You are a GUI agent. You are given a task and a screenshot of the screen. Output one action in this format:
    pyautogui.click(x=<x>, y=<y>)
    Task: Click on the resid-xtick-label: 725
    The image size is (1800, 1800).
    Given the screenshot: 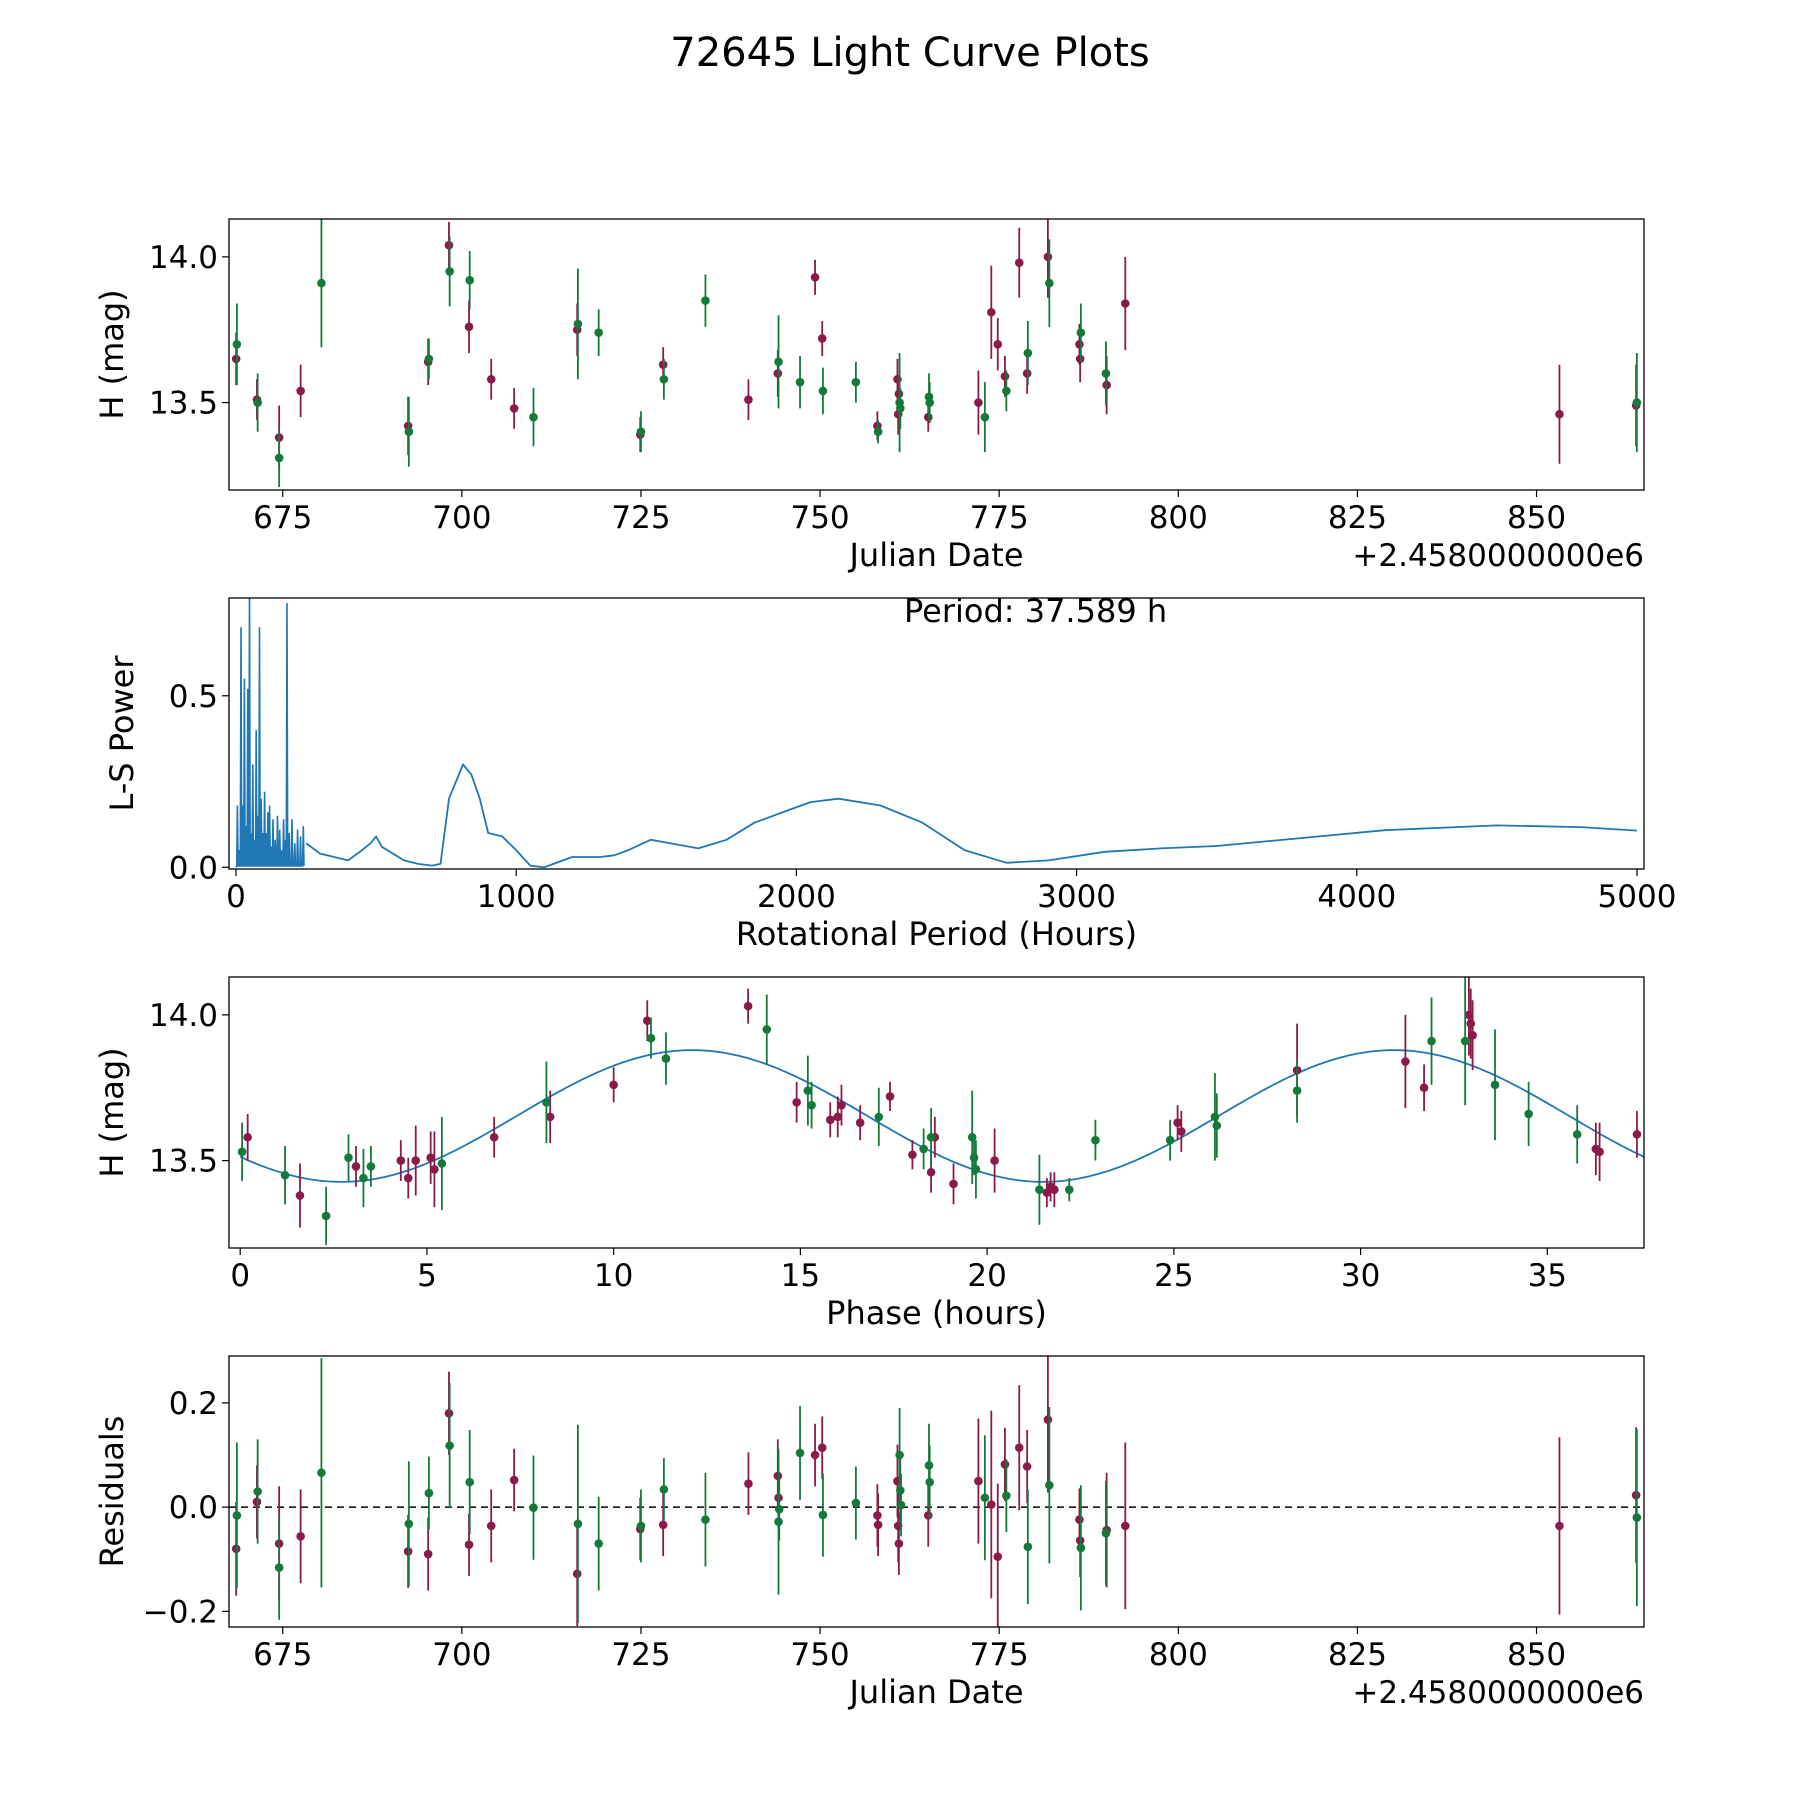 What is the action you would take?
    pyautogui.click(x=640, y=1655)
    